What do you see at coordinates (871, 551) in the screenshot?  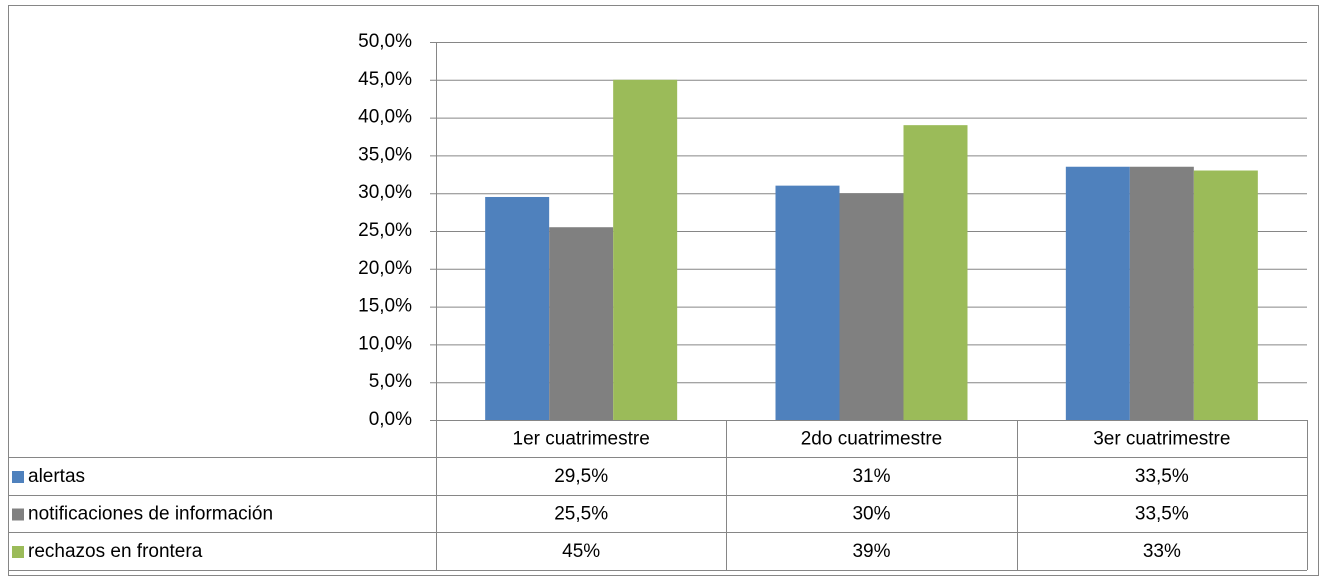 I see `table-value: 39%` at bounding box center [871, 551].